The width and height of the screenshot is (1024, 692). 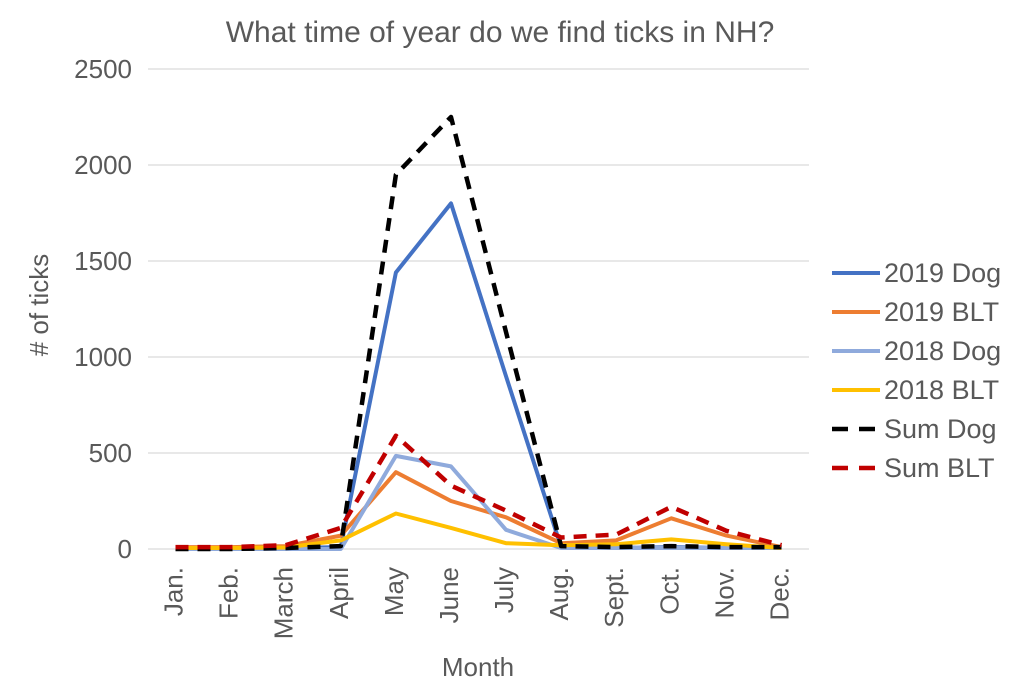 What do you see at coordinates (103, 165) in the screenshot?
I see `y-tick-label: 2000` at bounding box center [103, 165].